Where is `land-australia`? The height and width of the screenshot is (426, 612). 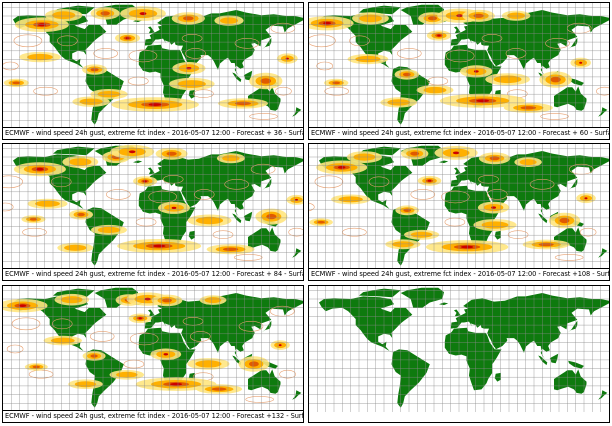
land-australia is located at coordinates (570, 98).